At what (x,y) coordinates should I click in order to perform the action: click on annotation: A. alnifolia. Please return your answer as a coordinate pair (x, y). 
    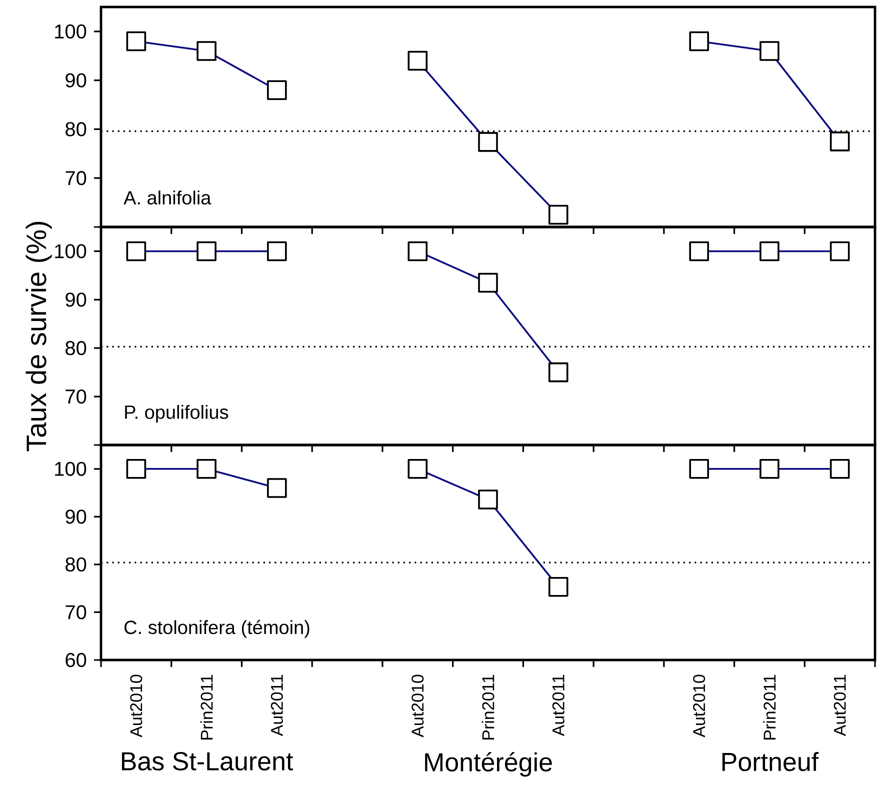
    Looking at the image, I should click on (168, 197).